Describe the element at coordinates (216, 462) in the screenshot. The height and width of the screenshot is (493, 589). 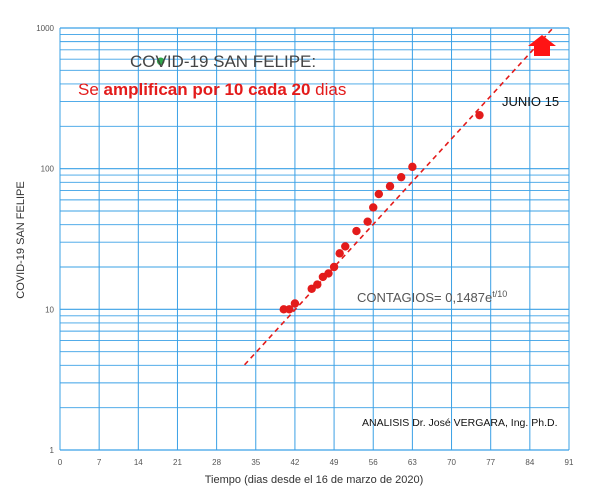
I see `x-tick-label: 28` at that location.